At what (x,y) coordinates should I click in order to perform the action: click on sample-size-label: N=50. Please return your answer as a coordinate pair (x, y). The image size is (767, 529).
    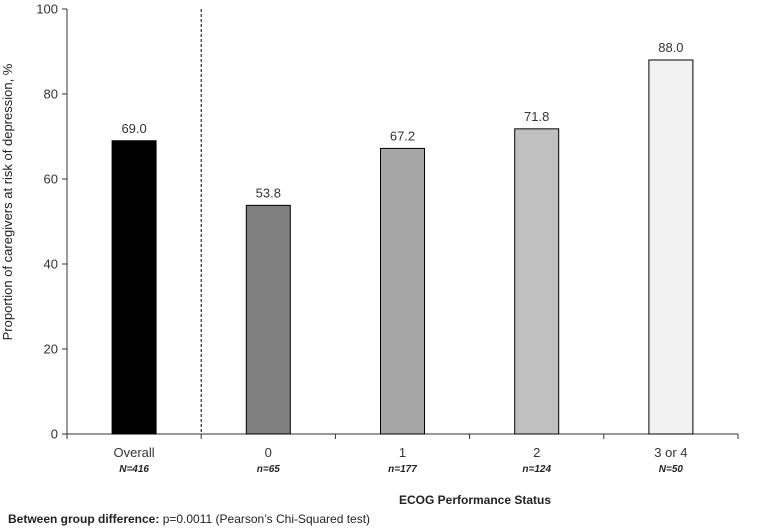
    Looking at the image, I should click on (671, 469).